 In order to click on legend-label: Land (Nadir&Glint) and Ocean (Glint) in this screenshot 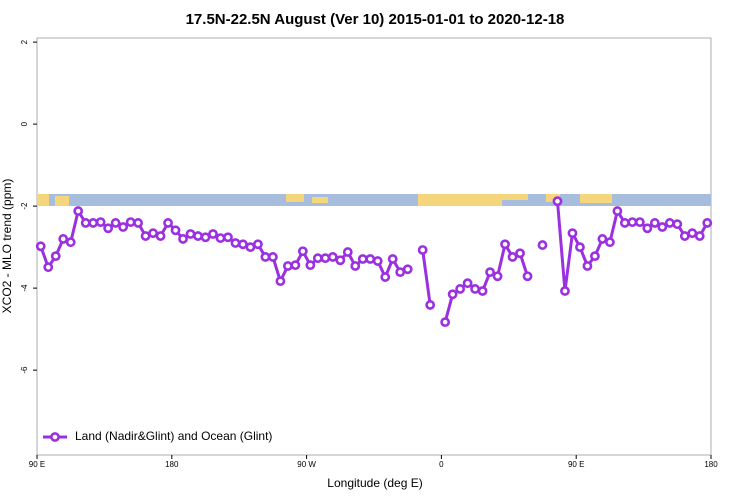, I will do `click(173, 436)`.